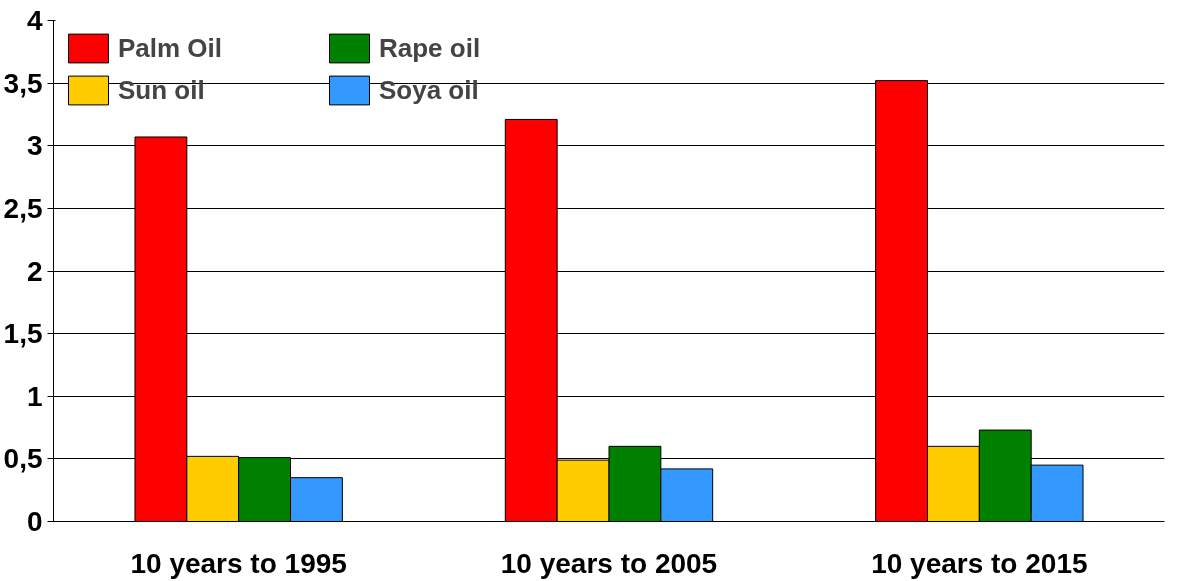 This screenshot has height=581, width=1184. Describe the element at coordinates (162, 90) in the screenshot. I see `legend-label: Sun oil` at that location.